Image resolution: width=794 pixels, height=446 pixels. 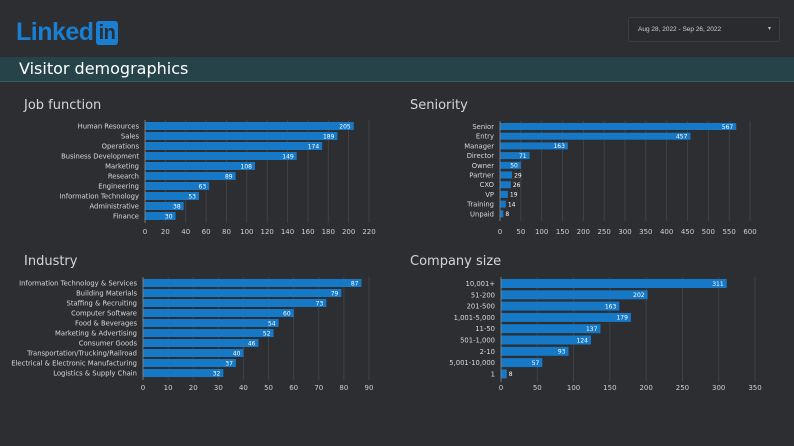 What do you see at coordinates (329, 136) in the screenshot?
I see `bar-value-label: 189` at bounding box center [329, 136].